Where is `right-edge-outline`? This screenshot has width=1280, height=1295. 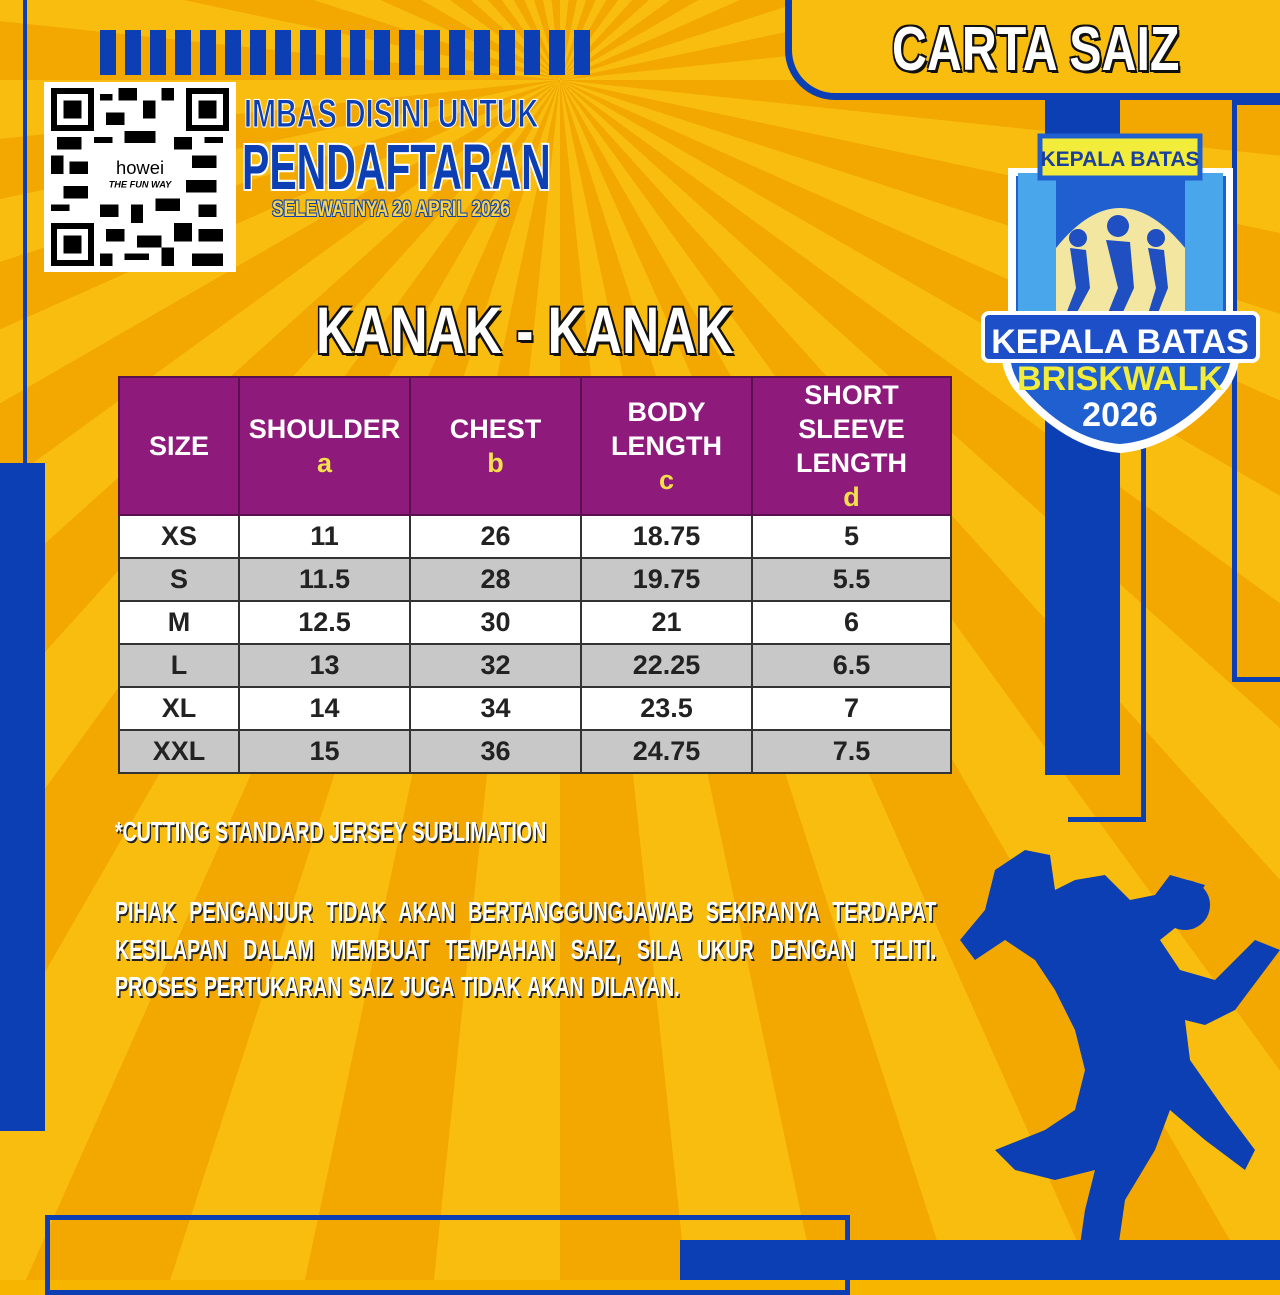 right-edge-outline is located at coordinates (1256, 391).